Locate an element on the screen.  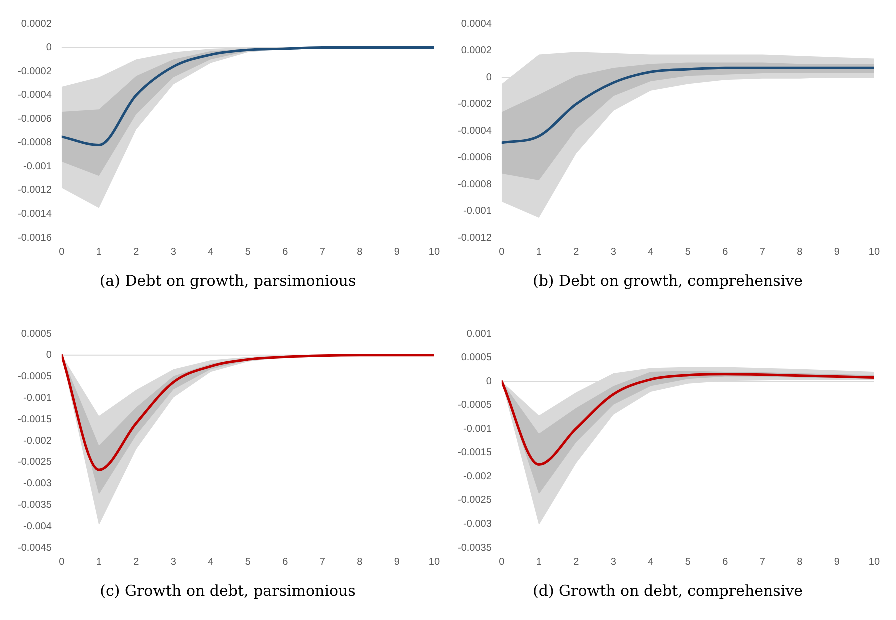
text: (b) Debt on growth, comprehensive is located at coordinates (668, 281).